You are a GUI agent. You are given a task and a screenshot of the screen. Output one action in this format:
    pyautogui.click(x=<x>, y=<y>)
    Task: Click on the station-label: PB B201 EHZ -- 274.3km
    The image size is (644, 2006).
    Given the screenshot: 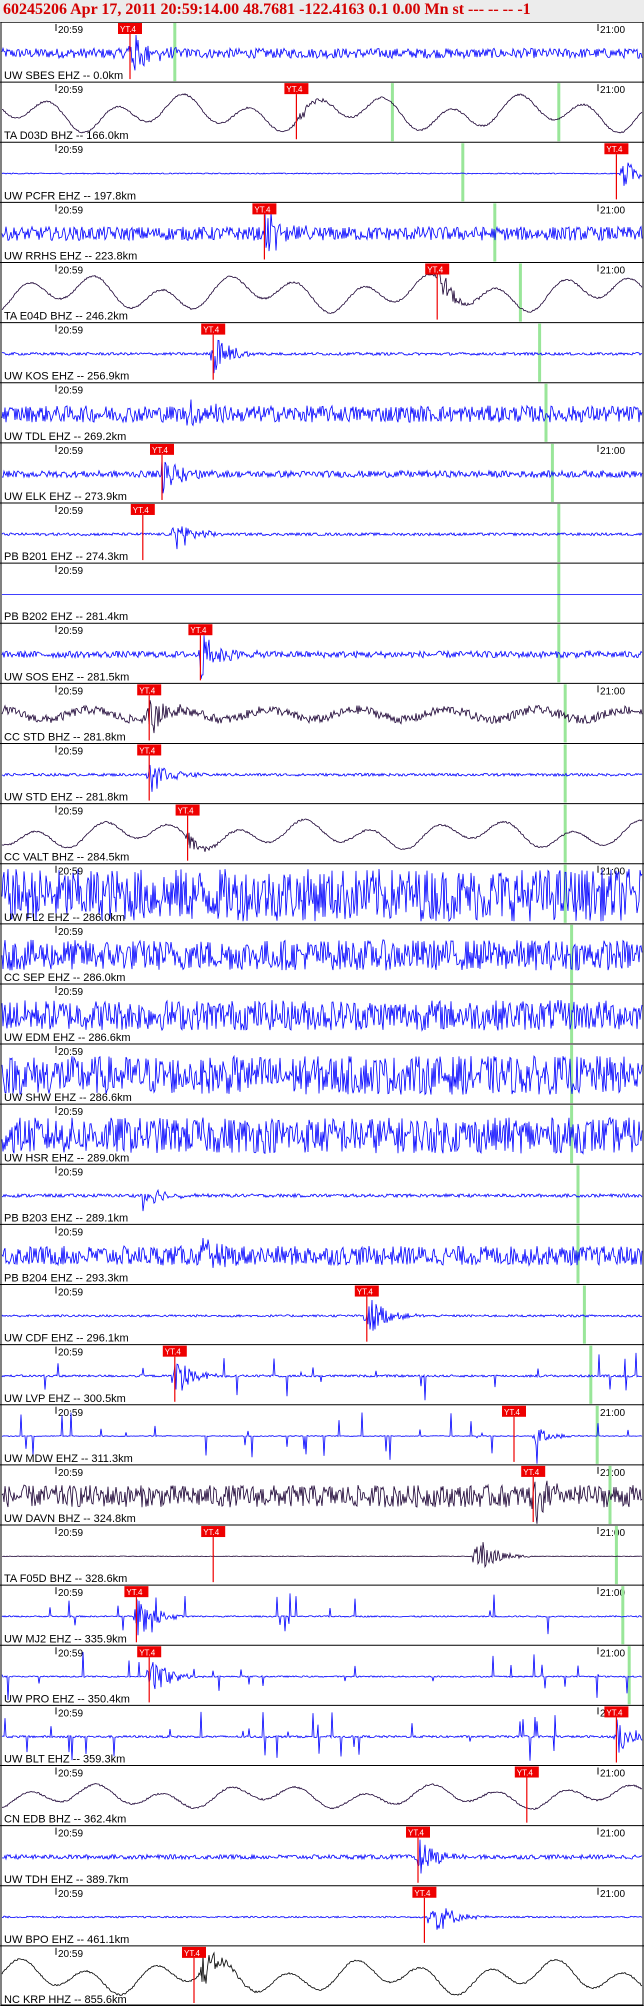 What is the action you would take?
    pyautogui.click(x=66, y=557)
    